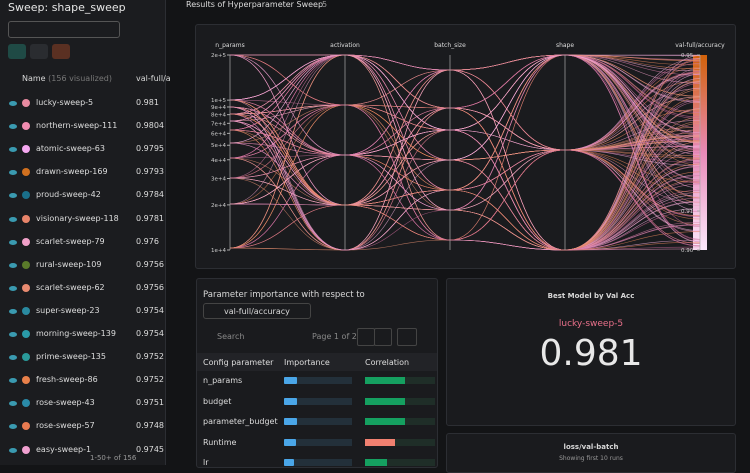 The width and height of the screenshot is (750, 473). Describe the element at coordinates (284, 295) in the screenshot. I see `importance-title: Parameter importance with respect to` at that location.